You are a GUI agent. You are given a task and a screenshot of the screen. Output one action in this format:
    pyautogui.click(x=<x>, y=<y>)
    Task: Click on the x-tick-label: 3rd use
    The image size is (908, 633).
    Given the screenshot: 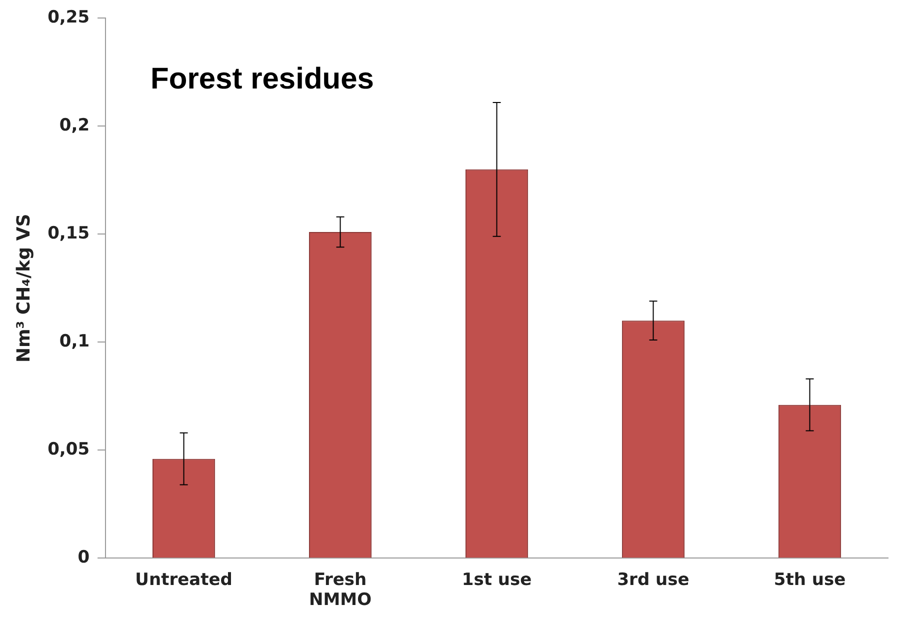 What is the action you would take?
    pyautogui.click(x=653, y=580)
    